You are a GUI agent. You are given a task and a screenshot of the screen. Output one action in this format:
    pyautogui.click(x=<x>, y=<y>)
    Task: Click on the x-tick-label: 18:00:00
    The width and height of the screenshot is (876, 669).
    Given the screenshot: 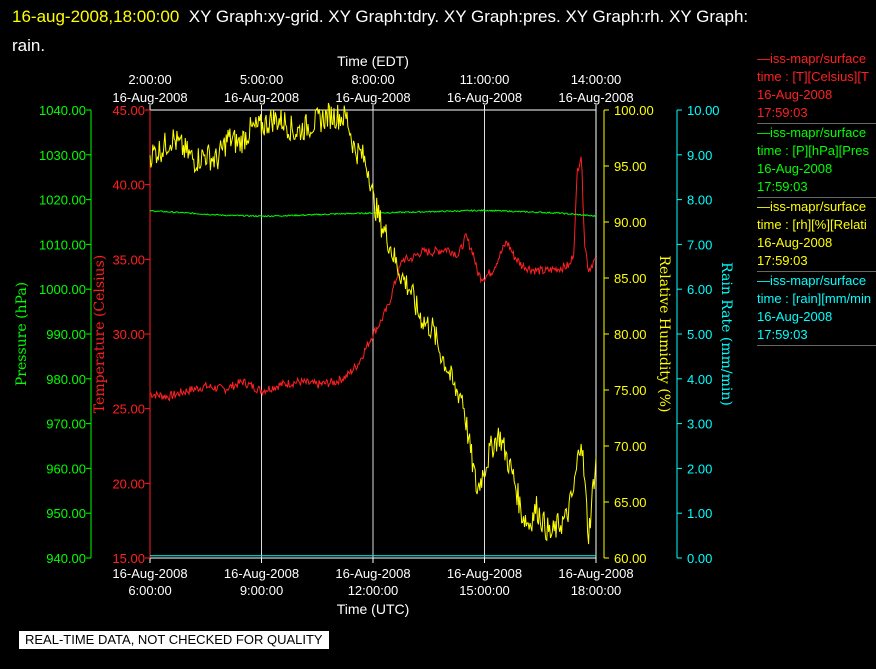 What is the action you would take?
    pyautogui.click(x=596, y=590)
    